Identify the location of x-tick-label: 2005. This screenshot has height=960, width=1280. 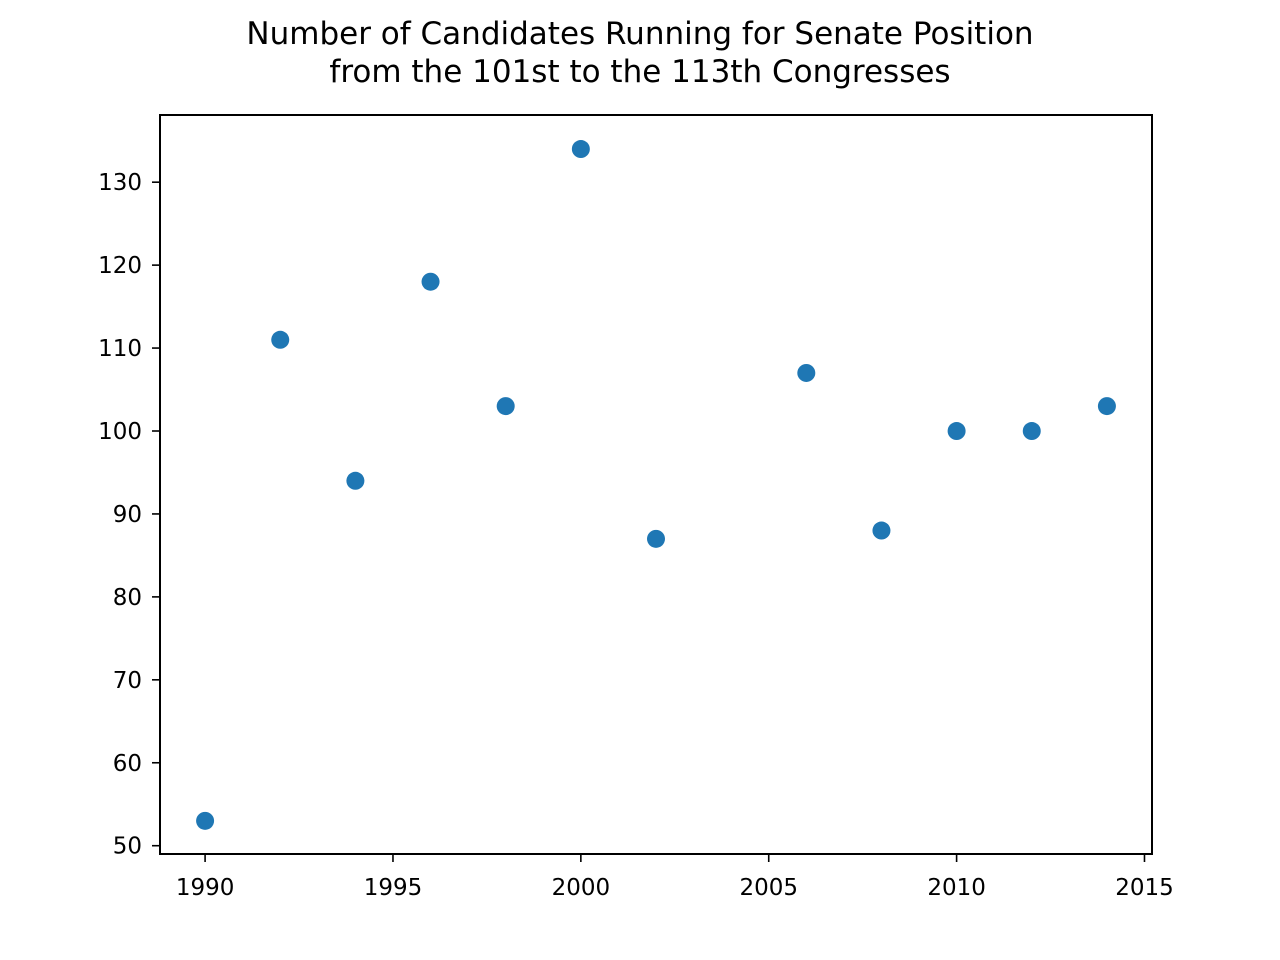
(768, 888).